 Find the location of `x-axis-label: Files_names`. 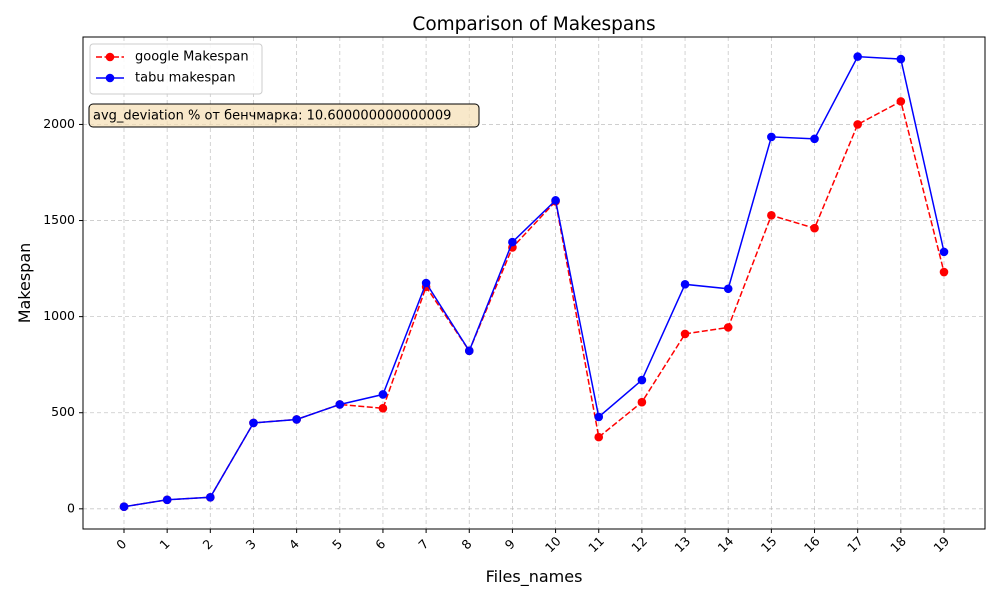

x-axis-label: Files_names is located at coordinates (534, 577).